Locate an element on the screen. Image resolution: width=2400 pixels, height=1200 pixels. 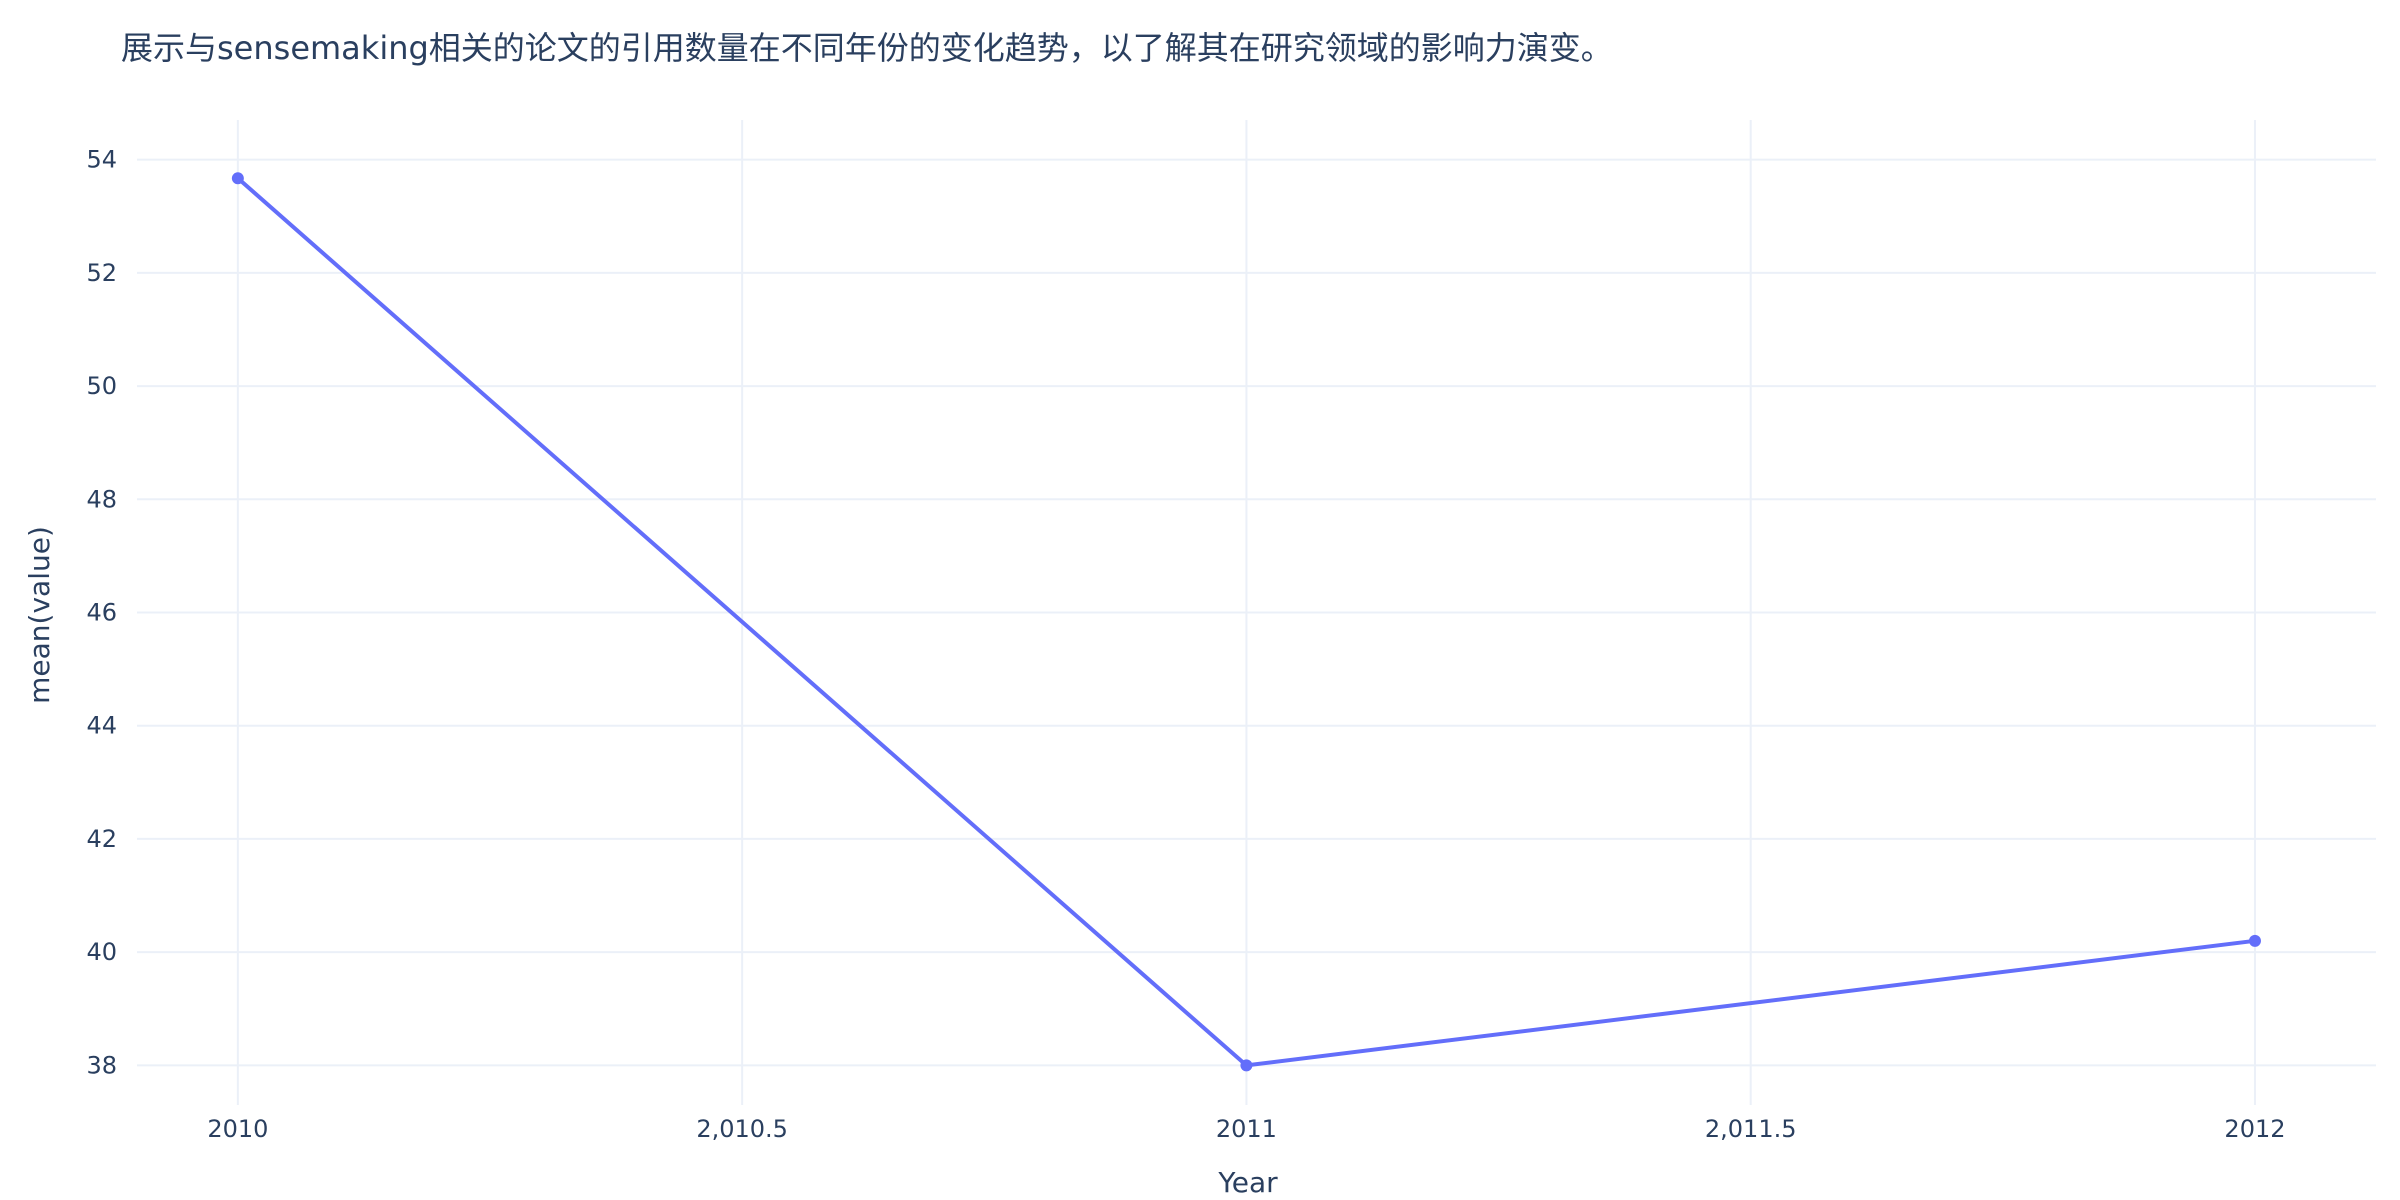
y-tick-label: 48 is located at coordinates (101, 499).